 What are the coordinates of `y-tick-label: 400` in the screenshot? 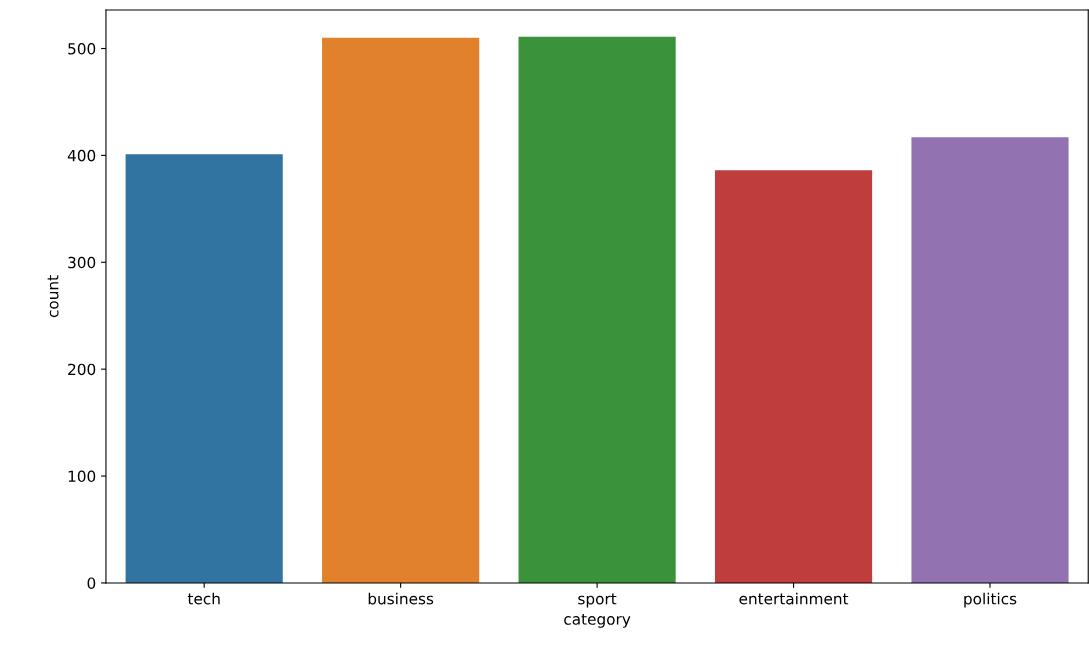 It's located at (81, 155).